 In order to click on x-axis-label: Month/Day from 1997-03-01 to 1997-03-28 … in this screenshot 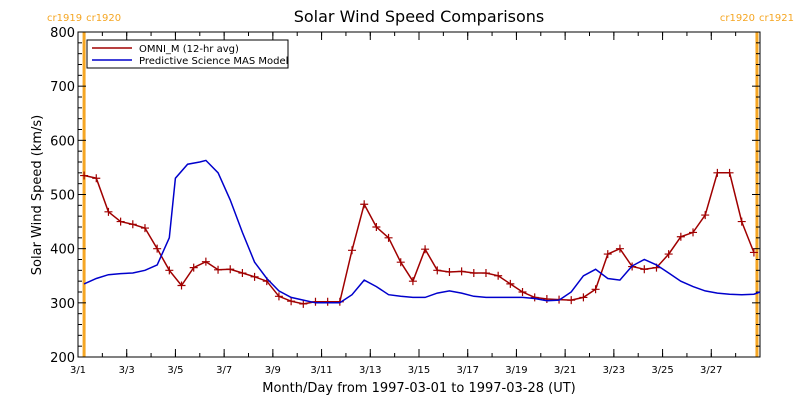, I will do `click(418, 388)`.